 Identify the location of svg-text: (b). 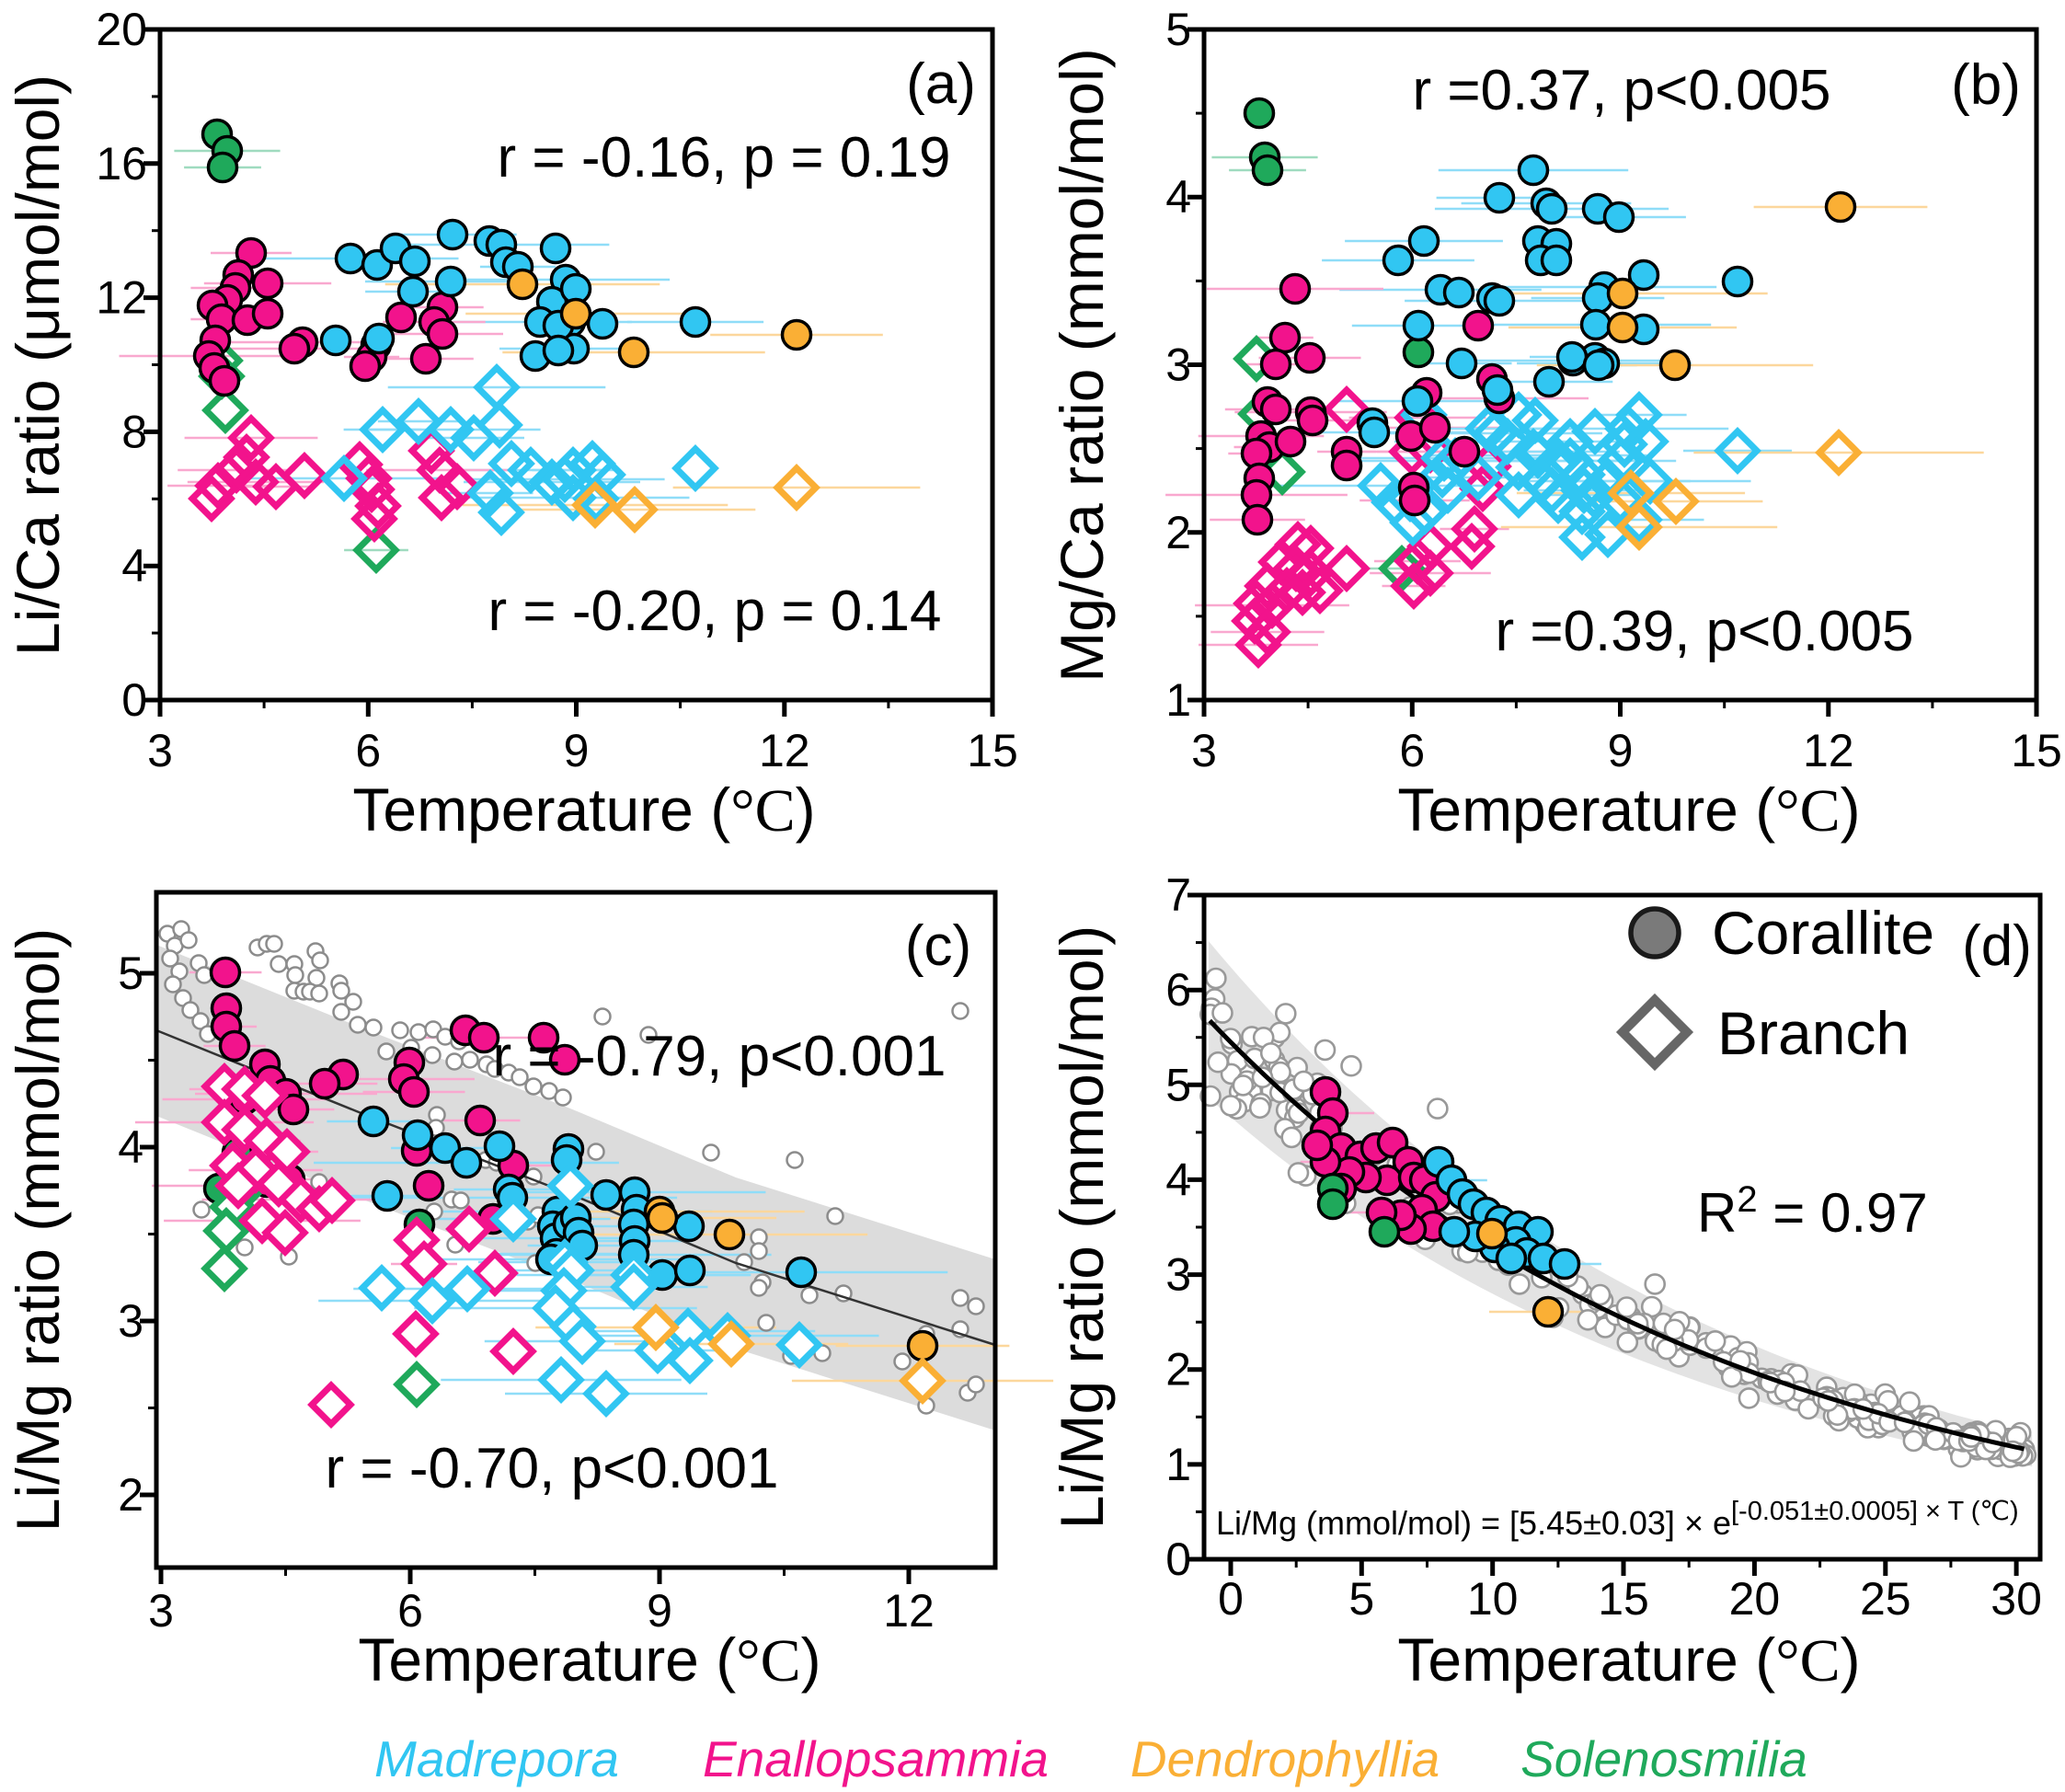
(1986, 85).